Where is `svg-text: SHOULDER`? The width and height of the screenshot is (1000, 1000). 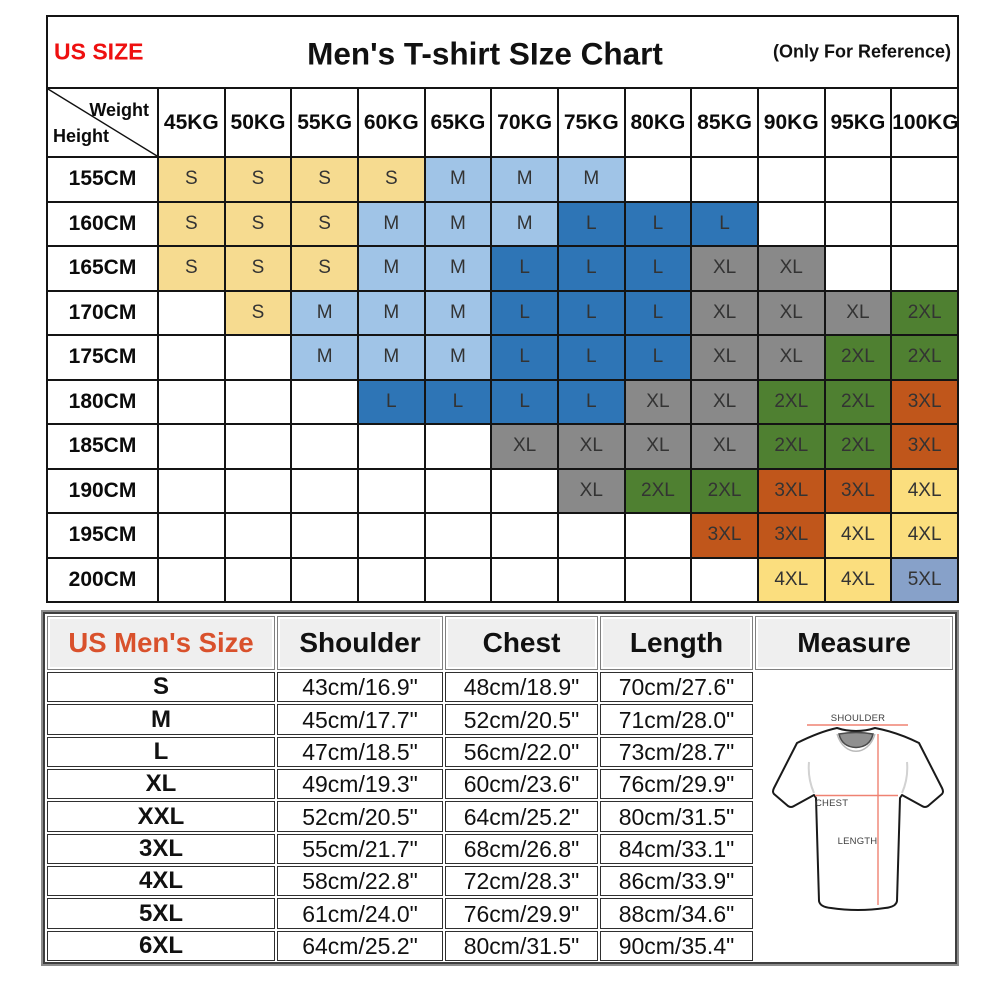 svg-text: SHOULDER is located at coordinates (858, 718).